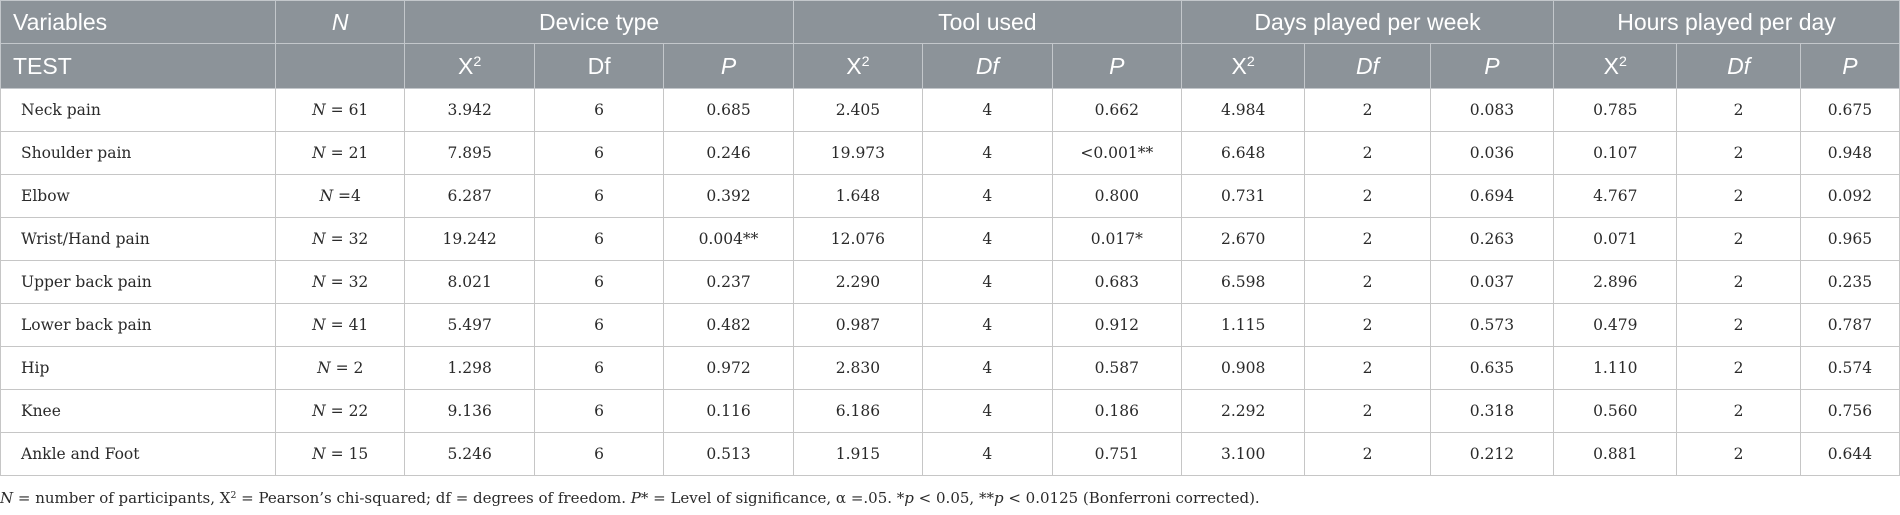 The width and height of the screenshot is (1900, 515). Describe the element at coordinates (728, 66) in the screenshot. I see `header-p-device: P` at that location.